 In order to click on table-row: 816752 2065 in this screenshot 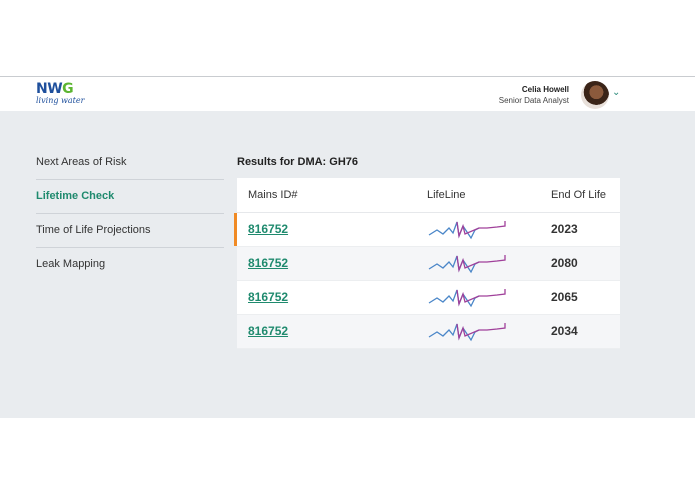, I will do `click(428, 298)`.